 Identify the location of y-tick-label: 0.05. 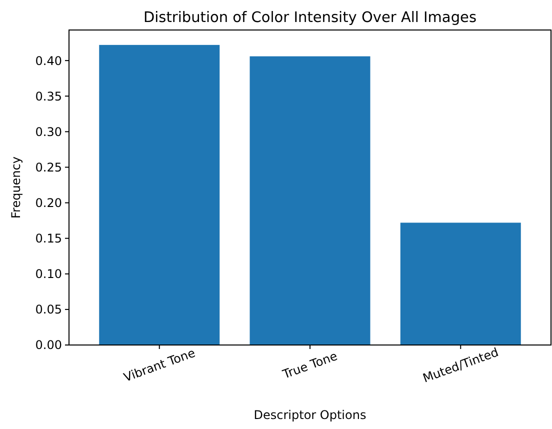
(48, 309).